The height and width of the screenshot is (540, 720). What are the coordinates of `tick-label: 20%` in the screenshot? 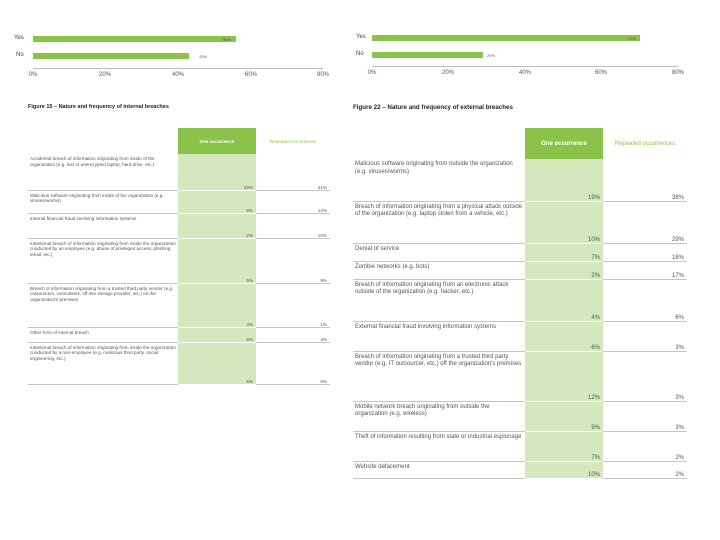 It's located at (104, 75).